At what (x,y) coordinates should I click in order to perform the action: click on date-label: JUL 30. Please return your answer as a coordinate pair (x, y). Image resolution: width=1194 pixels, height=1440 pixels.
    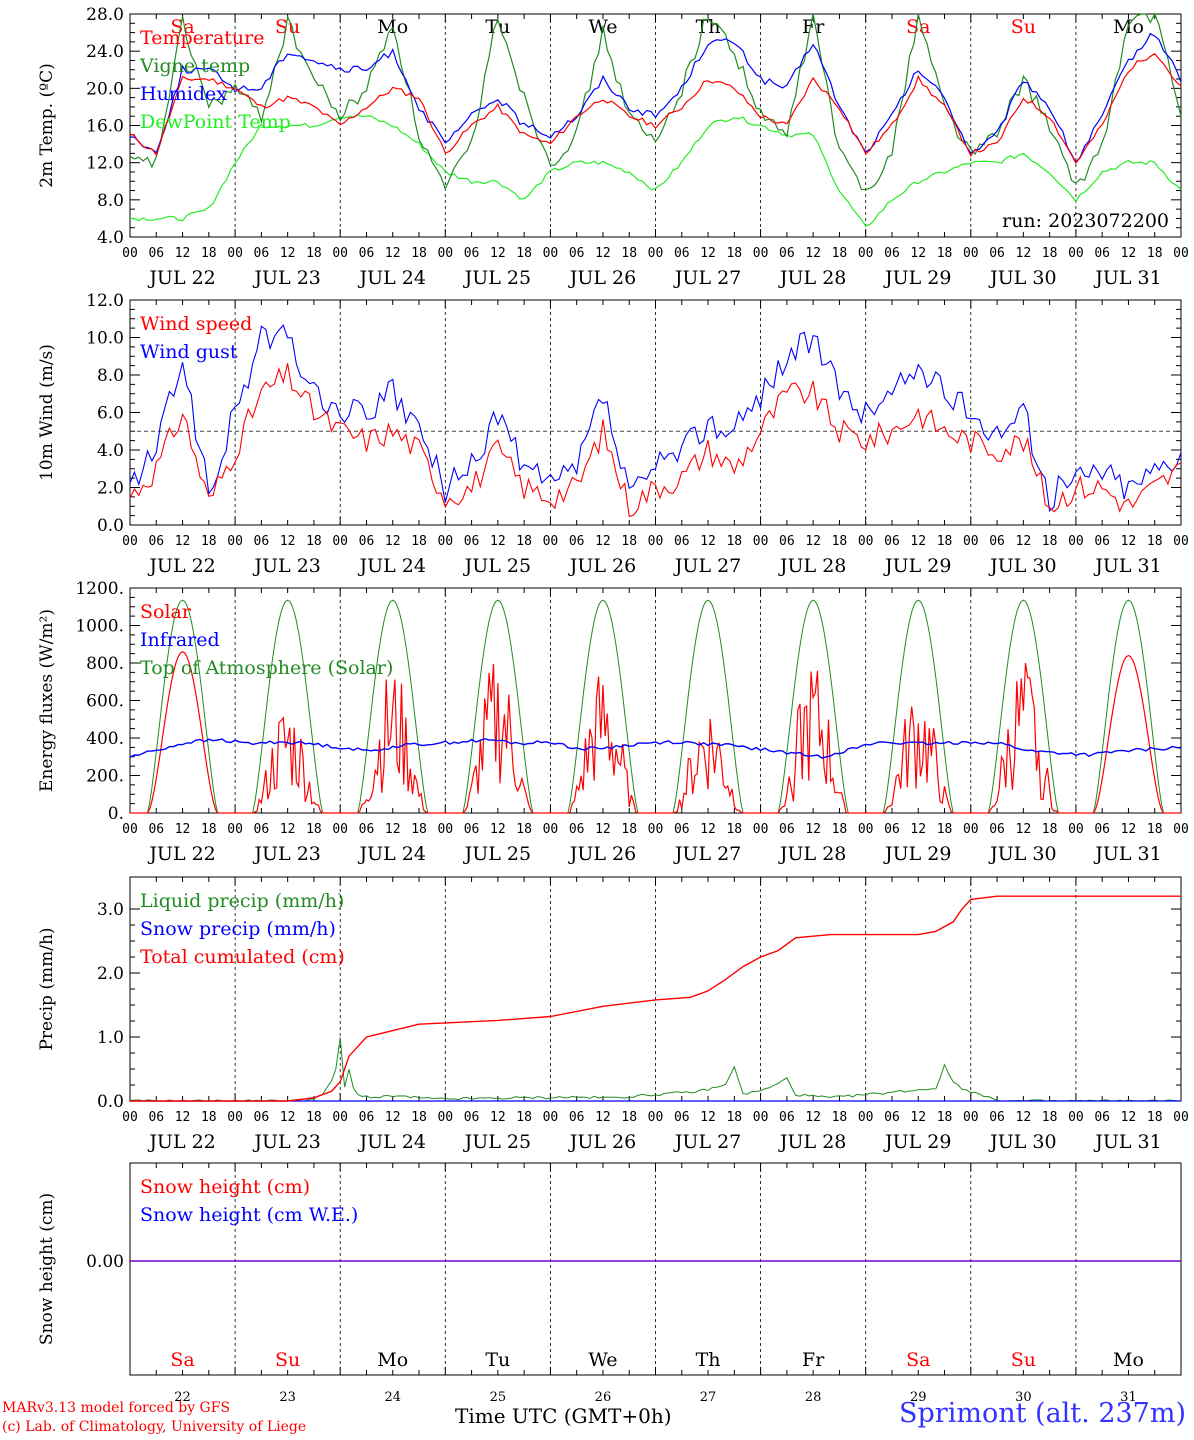
    Looking at the image, I should click on (1022, 1142).